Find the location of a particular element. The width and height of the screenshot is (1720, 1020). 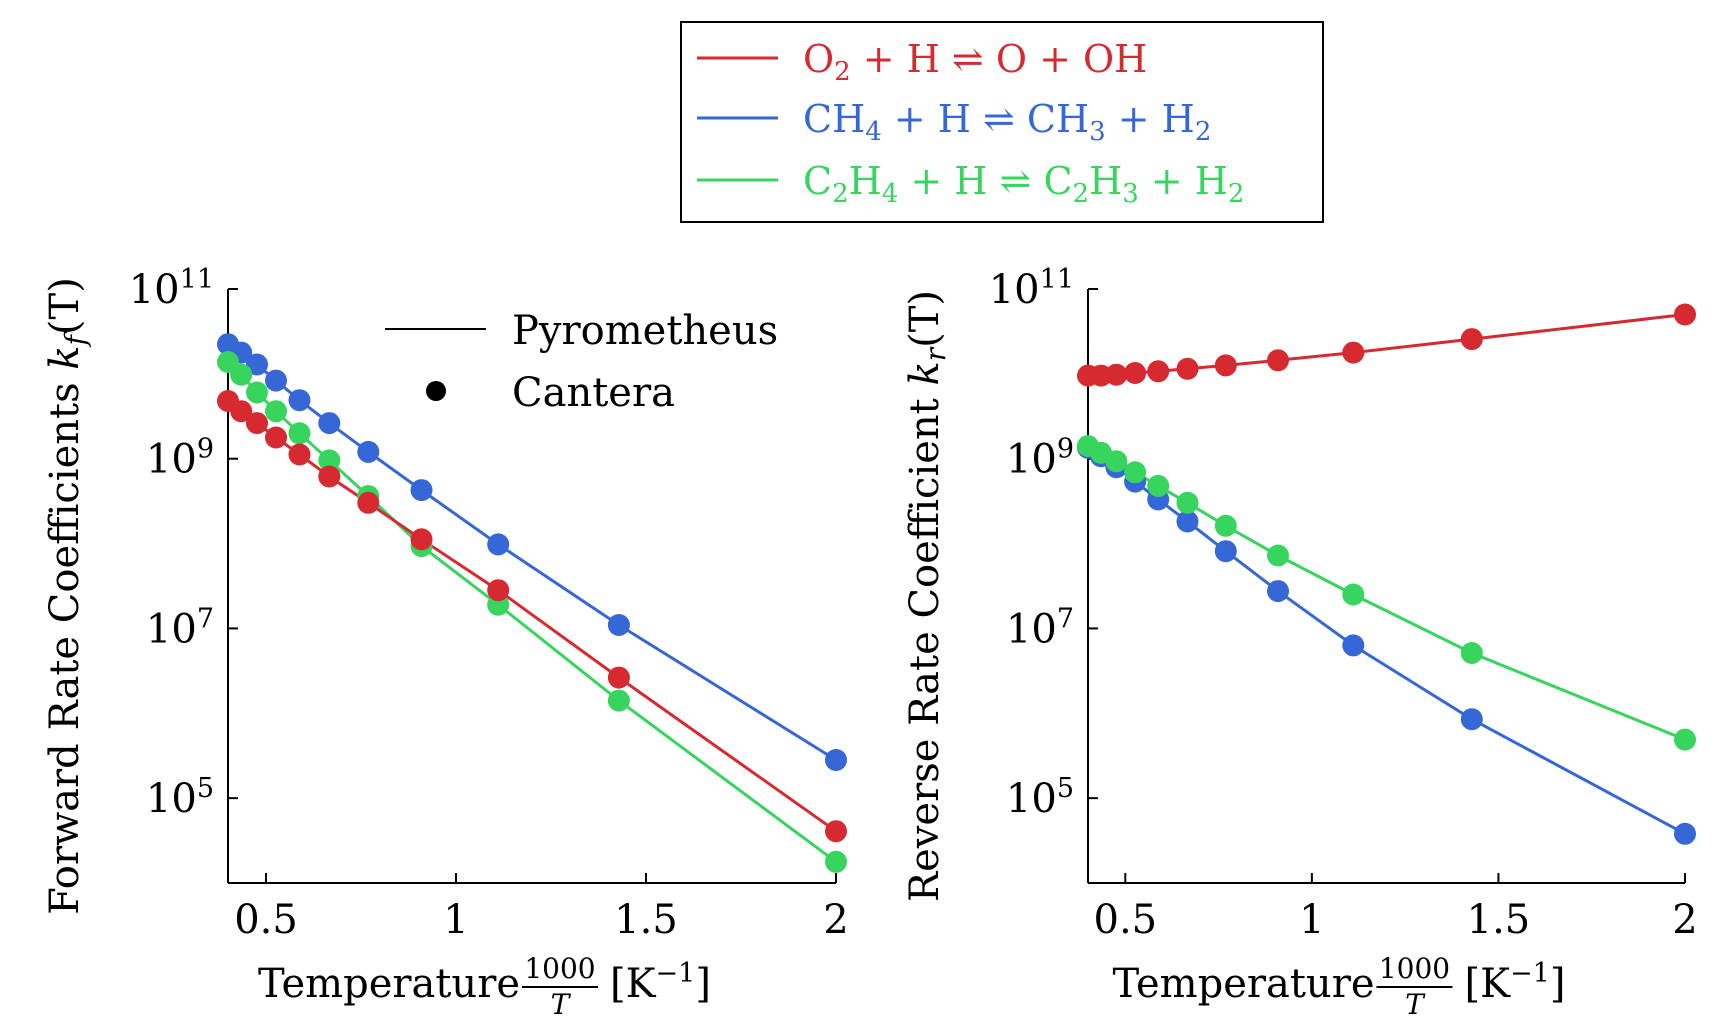

x-axis-label: Temperature 1000 T [K−1] is located at coordinates (484, 986).